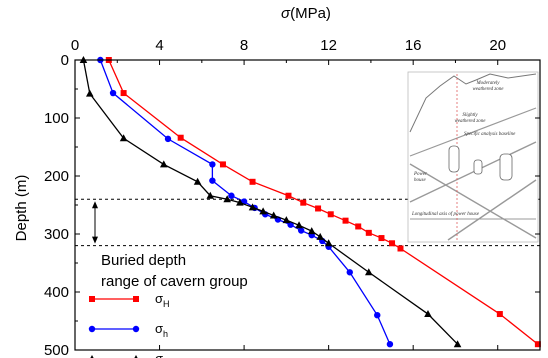 This screenshot has width=548, height=358. What do you see at coordinates (328, 45) in the screenshot?
I see `x-tick-label: 12` at bounding box center [328, 45].